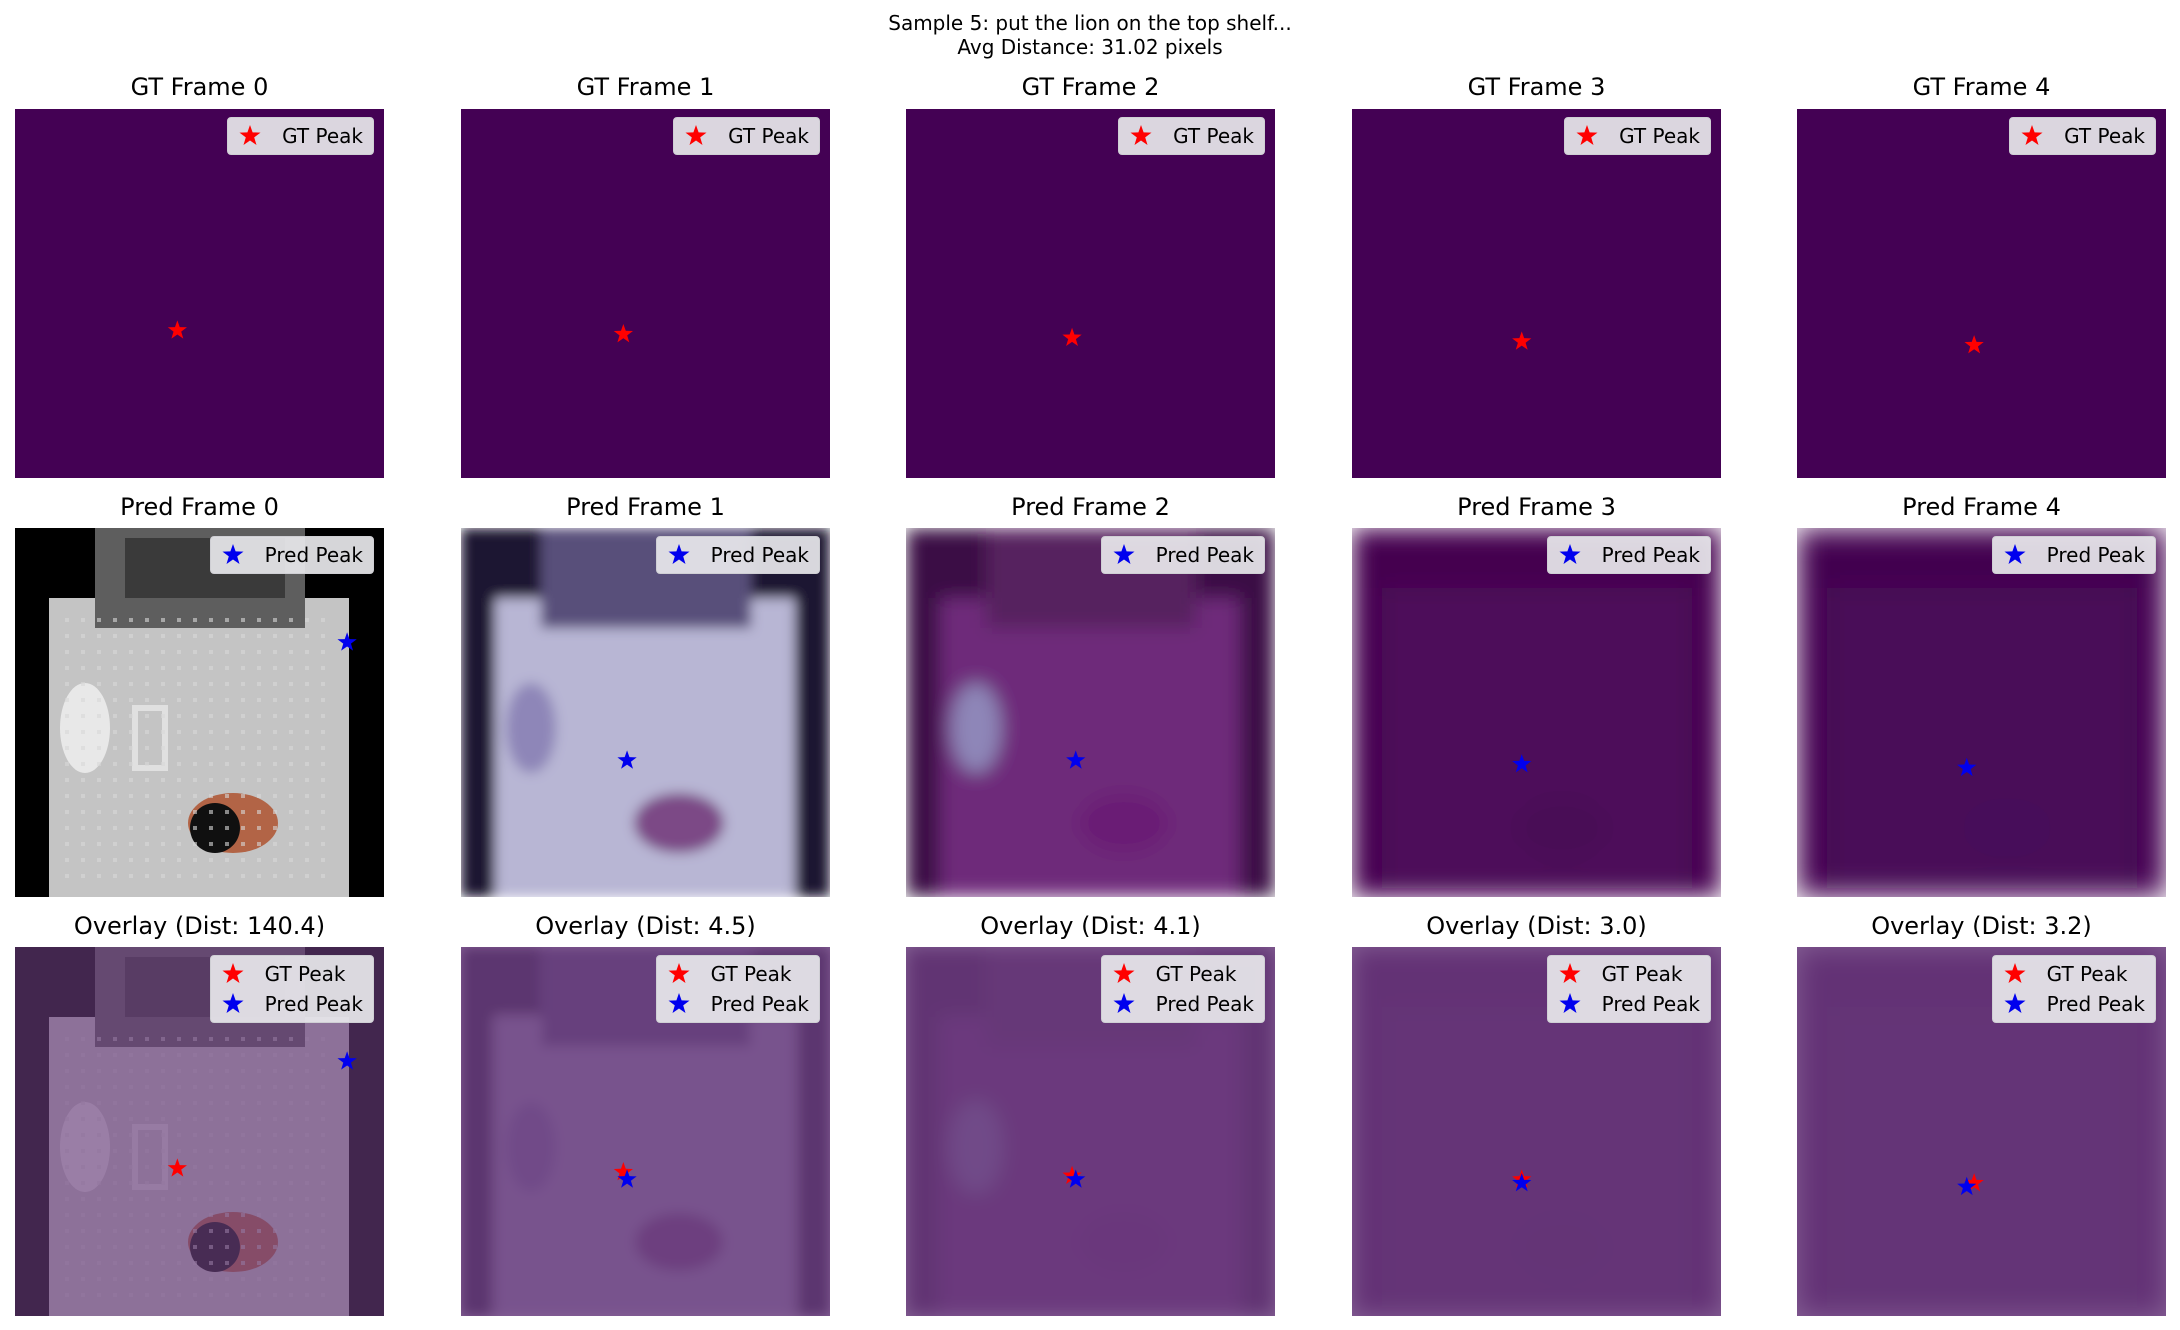 The width and height of the screenshot is (2180, 1330). Describe the element at coordinates (1090, 926) in the screenshot. I see `panel-title: Overlay (Dist: 4.1)` at that location.